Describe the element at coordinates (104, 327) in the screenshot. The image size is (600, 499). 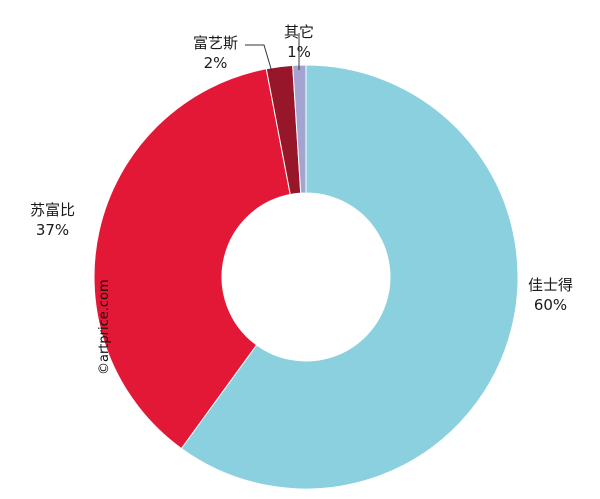
I see `watermark-text: ©artprice.com` at that location.